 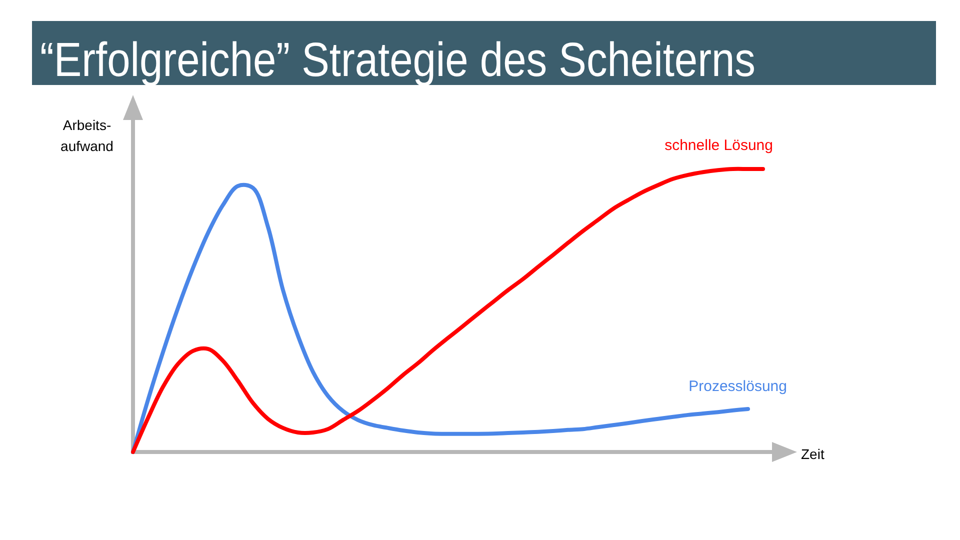 What do you see at coordinates (398, 59) in the screenshot?
I see `chart-title: “Erfolgreiche” Strategie des Scheiterns` at bounding box center [398, 59].